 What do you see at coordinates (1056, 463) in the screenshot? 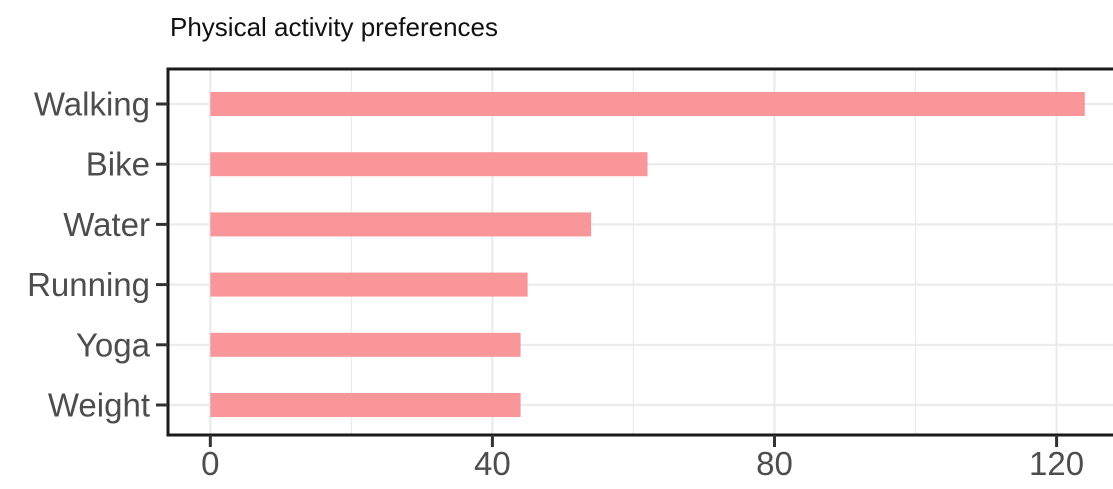
I see `x-tick-label: 120` at bounding box center [1056, 463].